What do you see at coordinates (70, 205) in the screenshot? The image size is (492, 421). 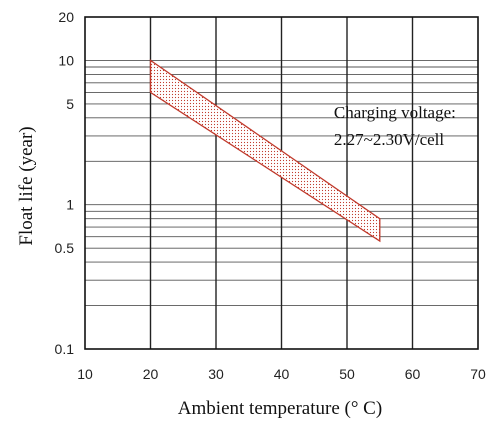 I see `y-tick-label: 1` at bounding box center [70, 205].